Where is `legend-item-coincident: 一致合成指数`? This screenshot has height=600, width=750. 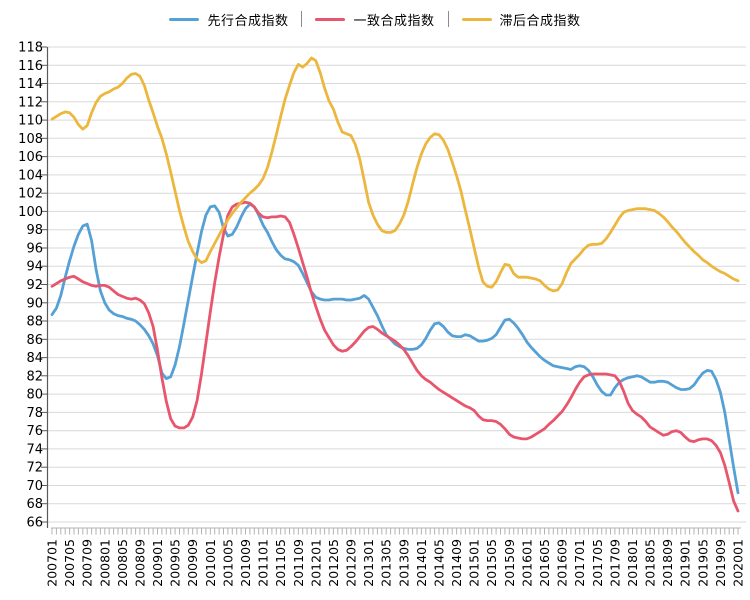
legend-item-coincident: 一致合成指数 is located at coordinates (374, 19).